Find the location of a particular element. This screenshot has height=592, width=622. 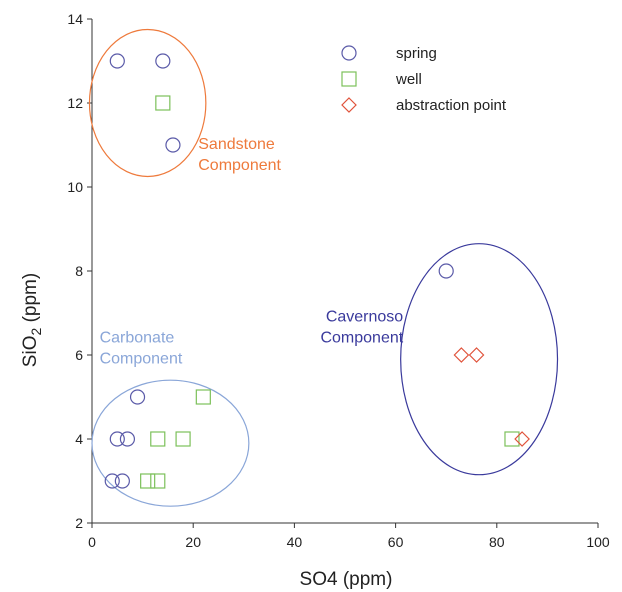

y-tick-label: 14 is located at coordinates (75, 19).